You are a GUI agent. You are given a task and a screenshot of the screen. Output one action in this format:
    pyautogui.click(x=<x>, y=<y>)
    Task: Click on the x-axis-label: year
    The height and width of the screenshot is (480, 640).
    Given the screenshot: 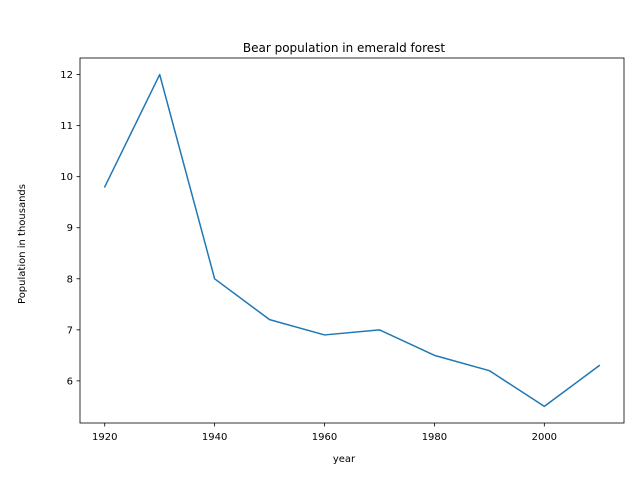 What is the action you would take?
    pyautogui.click(x=344, y=459)
    